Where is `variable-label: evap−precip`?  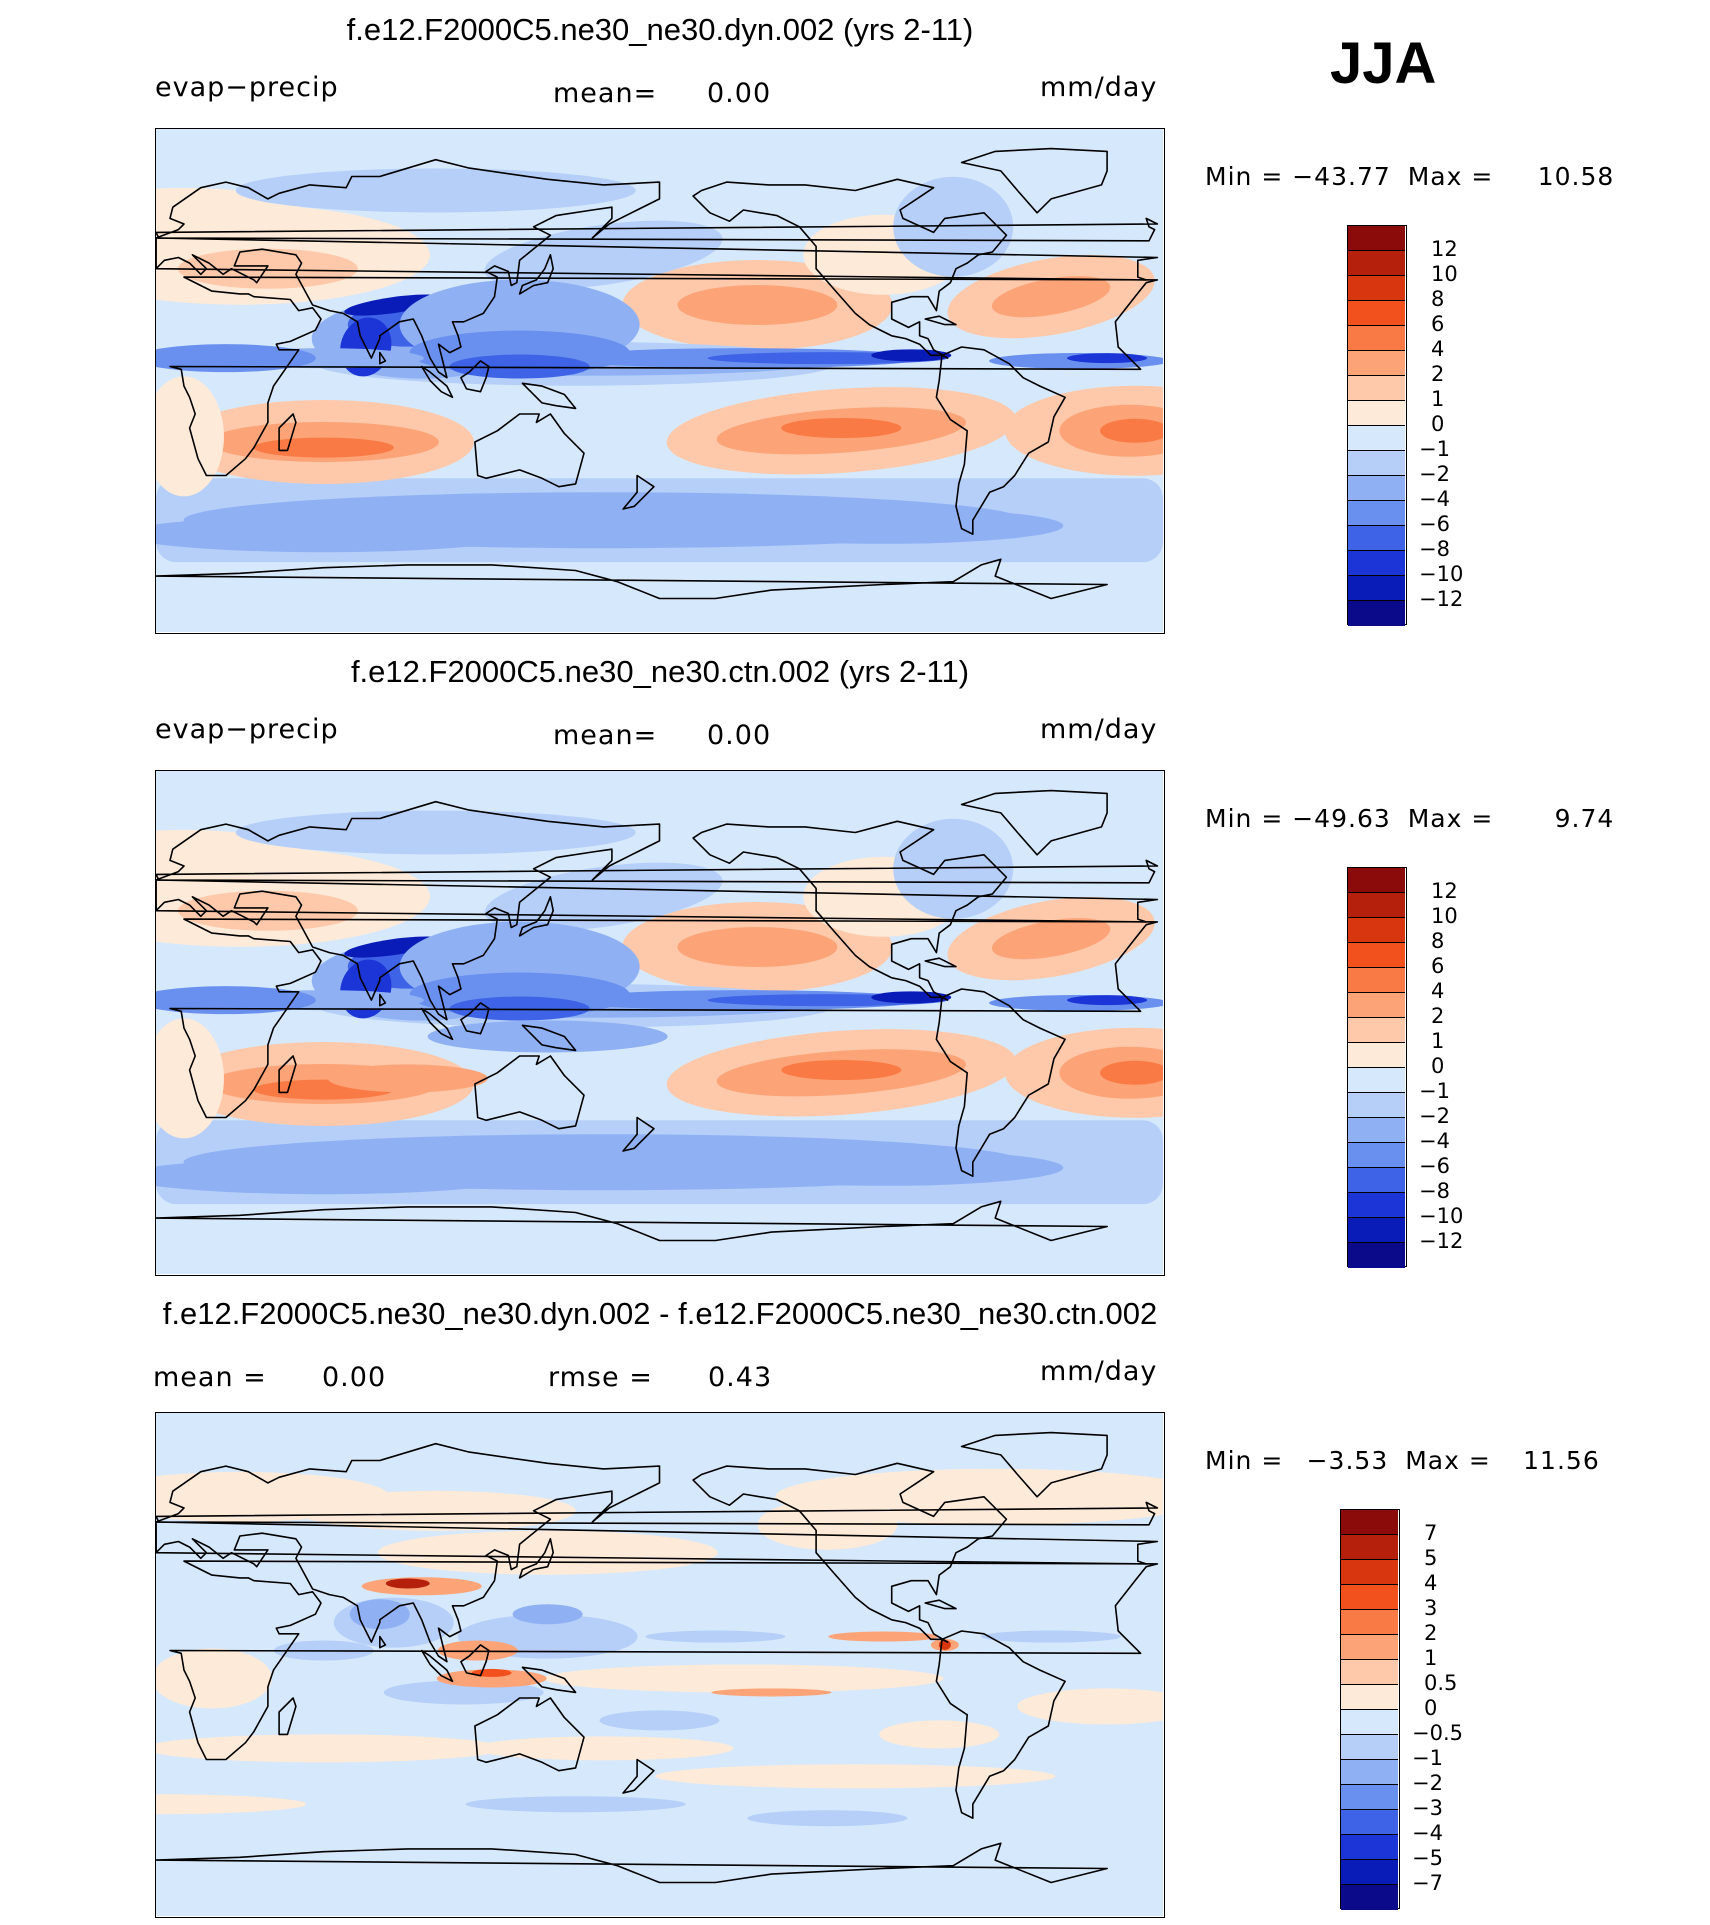 variable-label: evap−precip is located at coordinates (247, 729).